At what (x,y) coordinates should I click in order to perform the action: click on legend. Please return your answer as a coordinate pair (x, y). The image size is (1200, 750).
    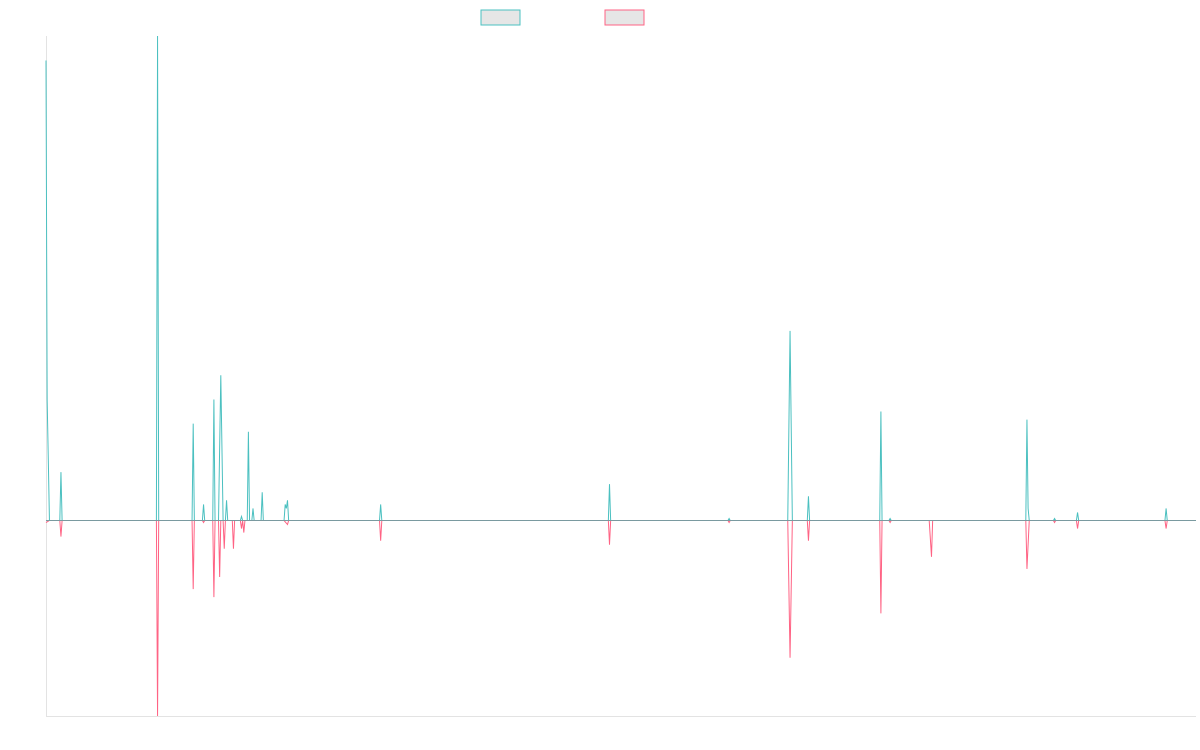
    Looking at the image, I should click on (562, 17).